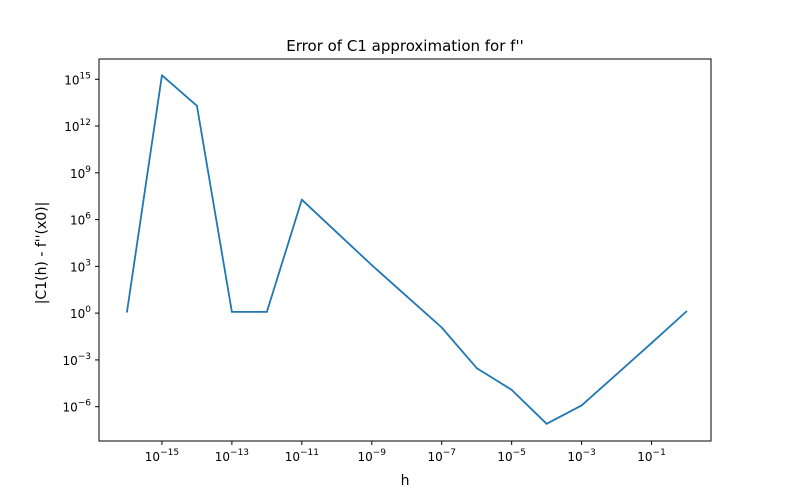 The width and height of the screenshot is (790, 499). Describe the element at coordinates (651, 456) in the screenshot. I see `x-tick-label: 10⁻¹` at that location.